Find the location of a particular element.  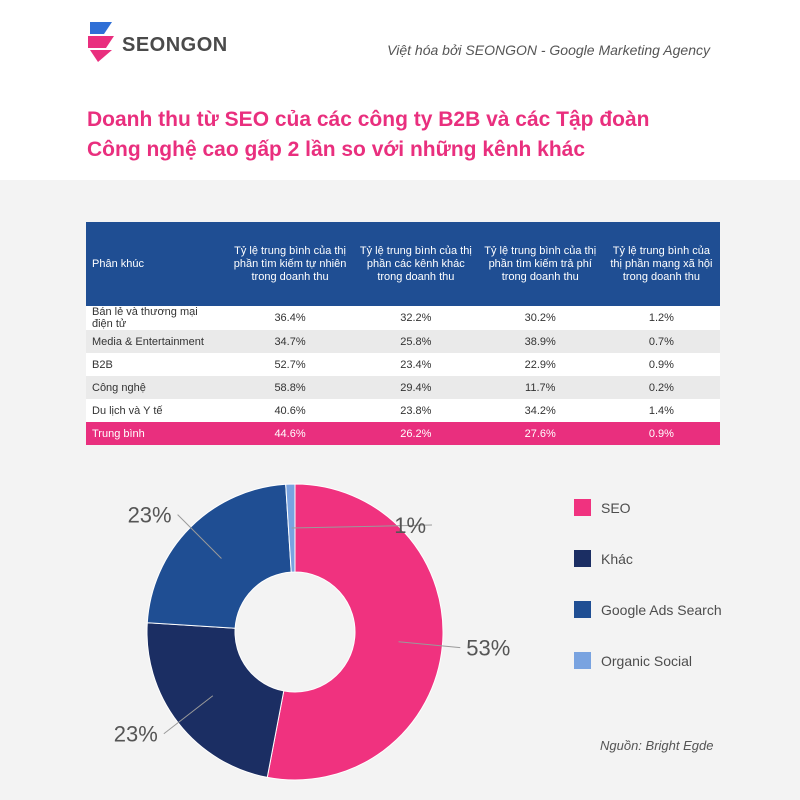

table-cell: 32.2% is located at coordinates (416, 318).